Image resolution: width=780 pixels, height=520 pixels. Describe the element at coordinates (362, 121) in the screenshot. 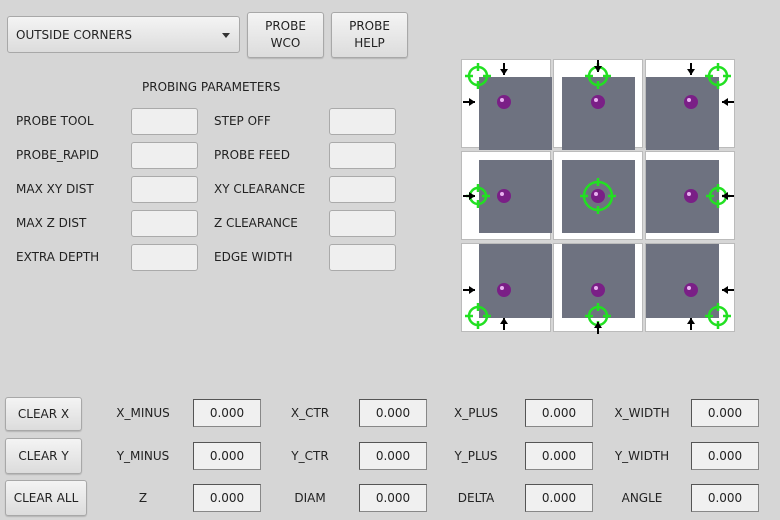

I see `step-off-input` at that location.